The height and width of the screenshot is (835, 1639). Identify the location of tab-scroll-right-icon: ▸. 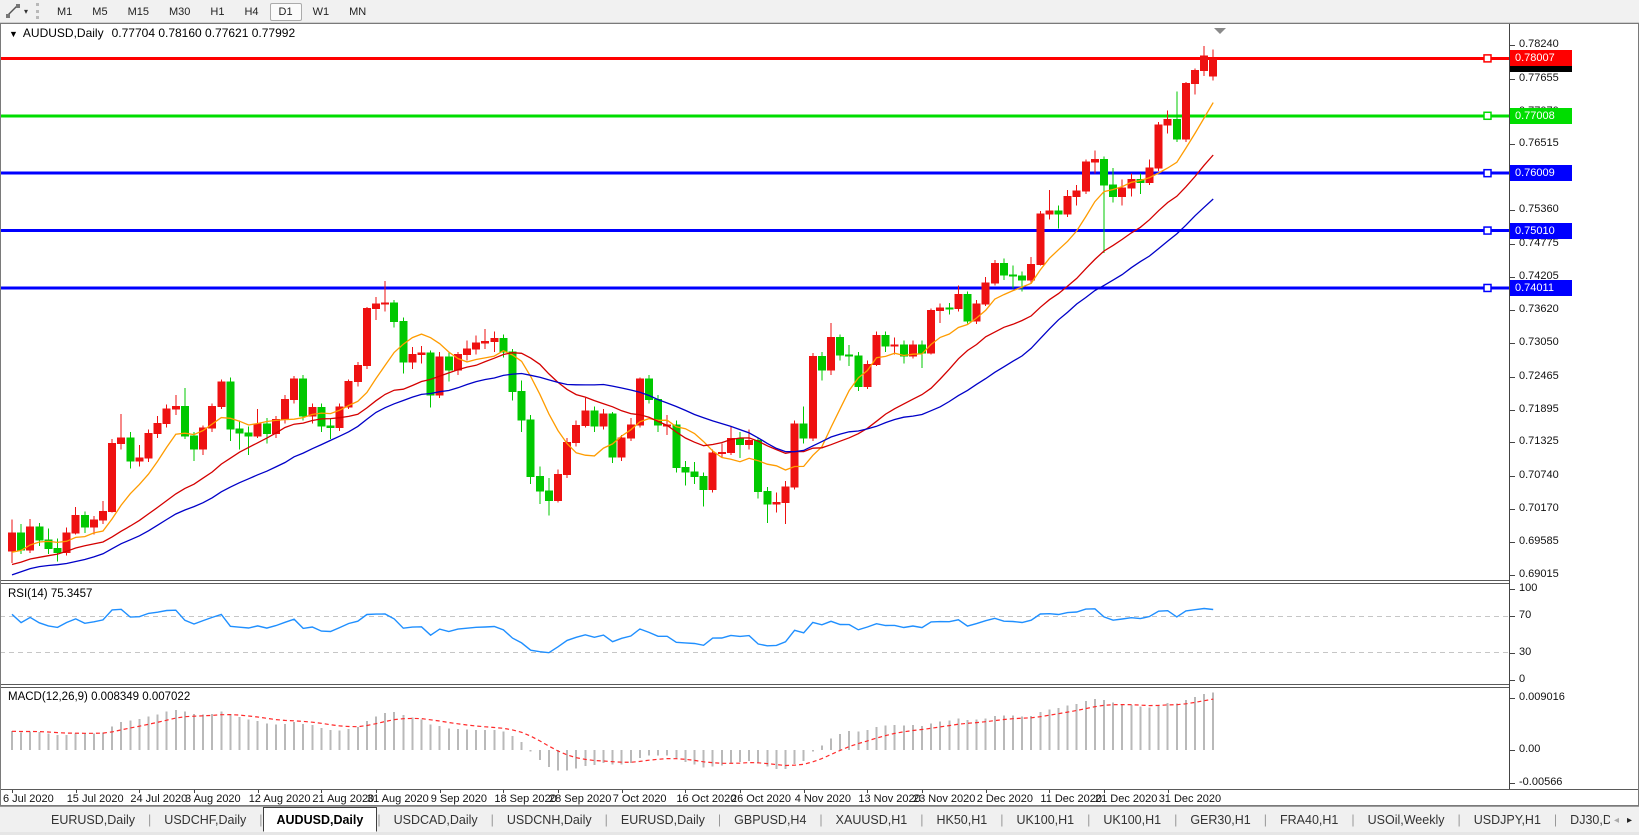
(1629, 820).